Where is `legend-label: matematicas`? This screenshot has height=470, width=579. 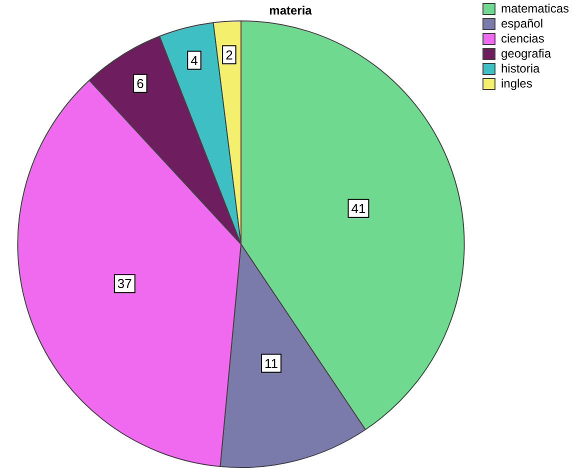
legend-label: matematicas is located at coordinates (535, 8).